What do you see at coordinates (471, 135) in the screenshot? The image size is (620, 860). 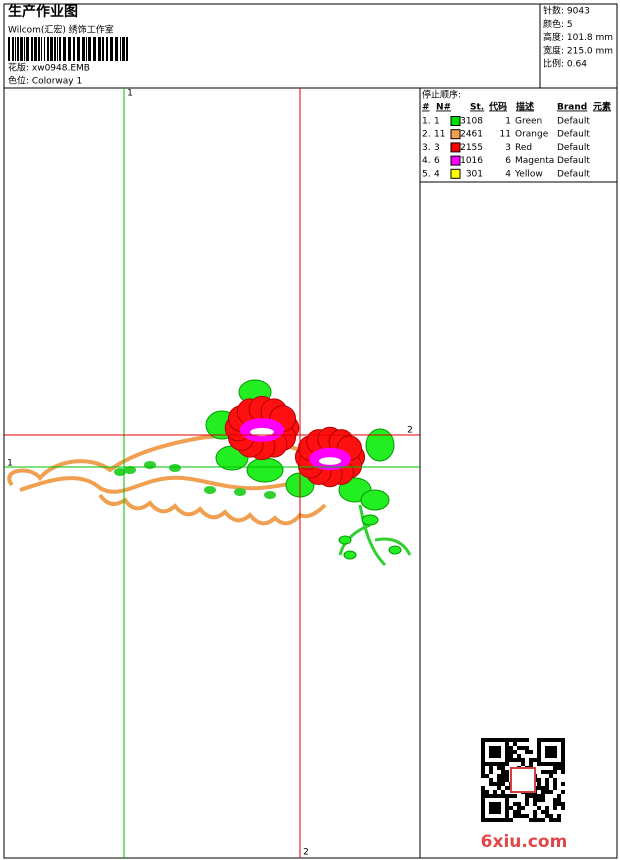 I see `cell-stitches: 2461` at bounding box center [471, 135].